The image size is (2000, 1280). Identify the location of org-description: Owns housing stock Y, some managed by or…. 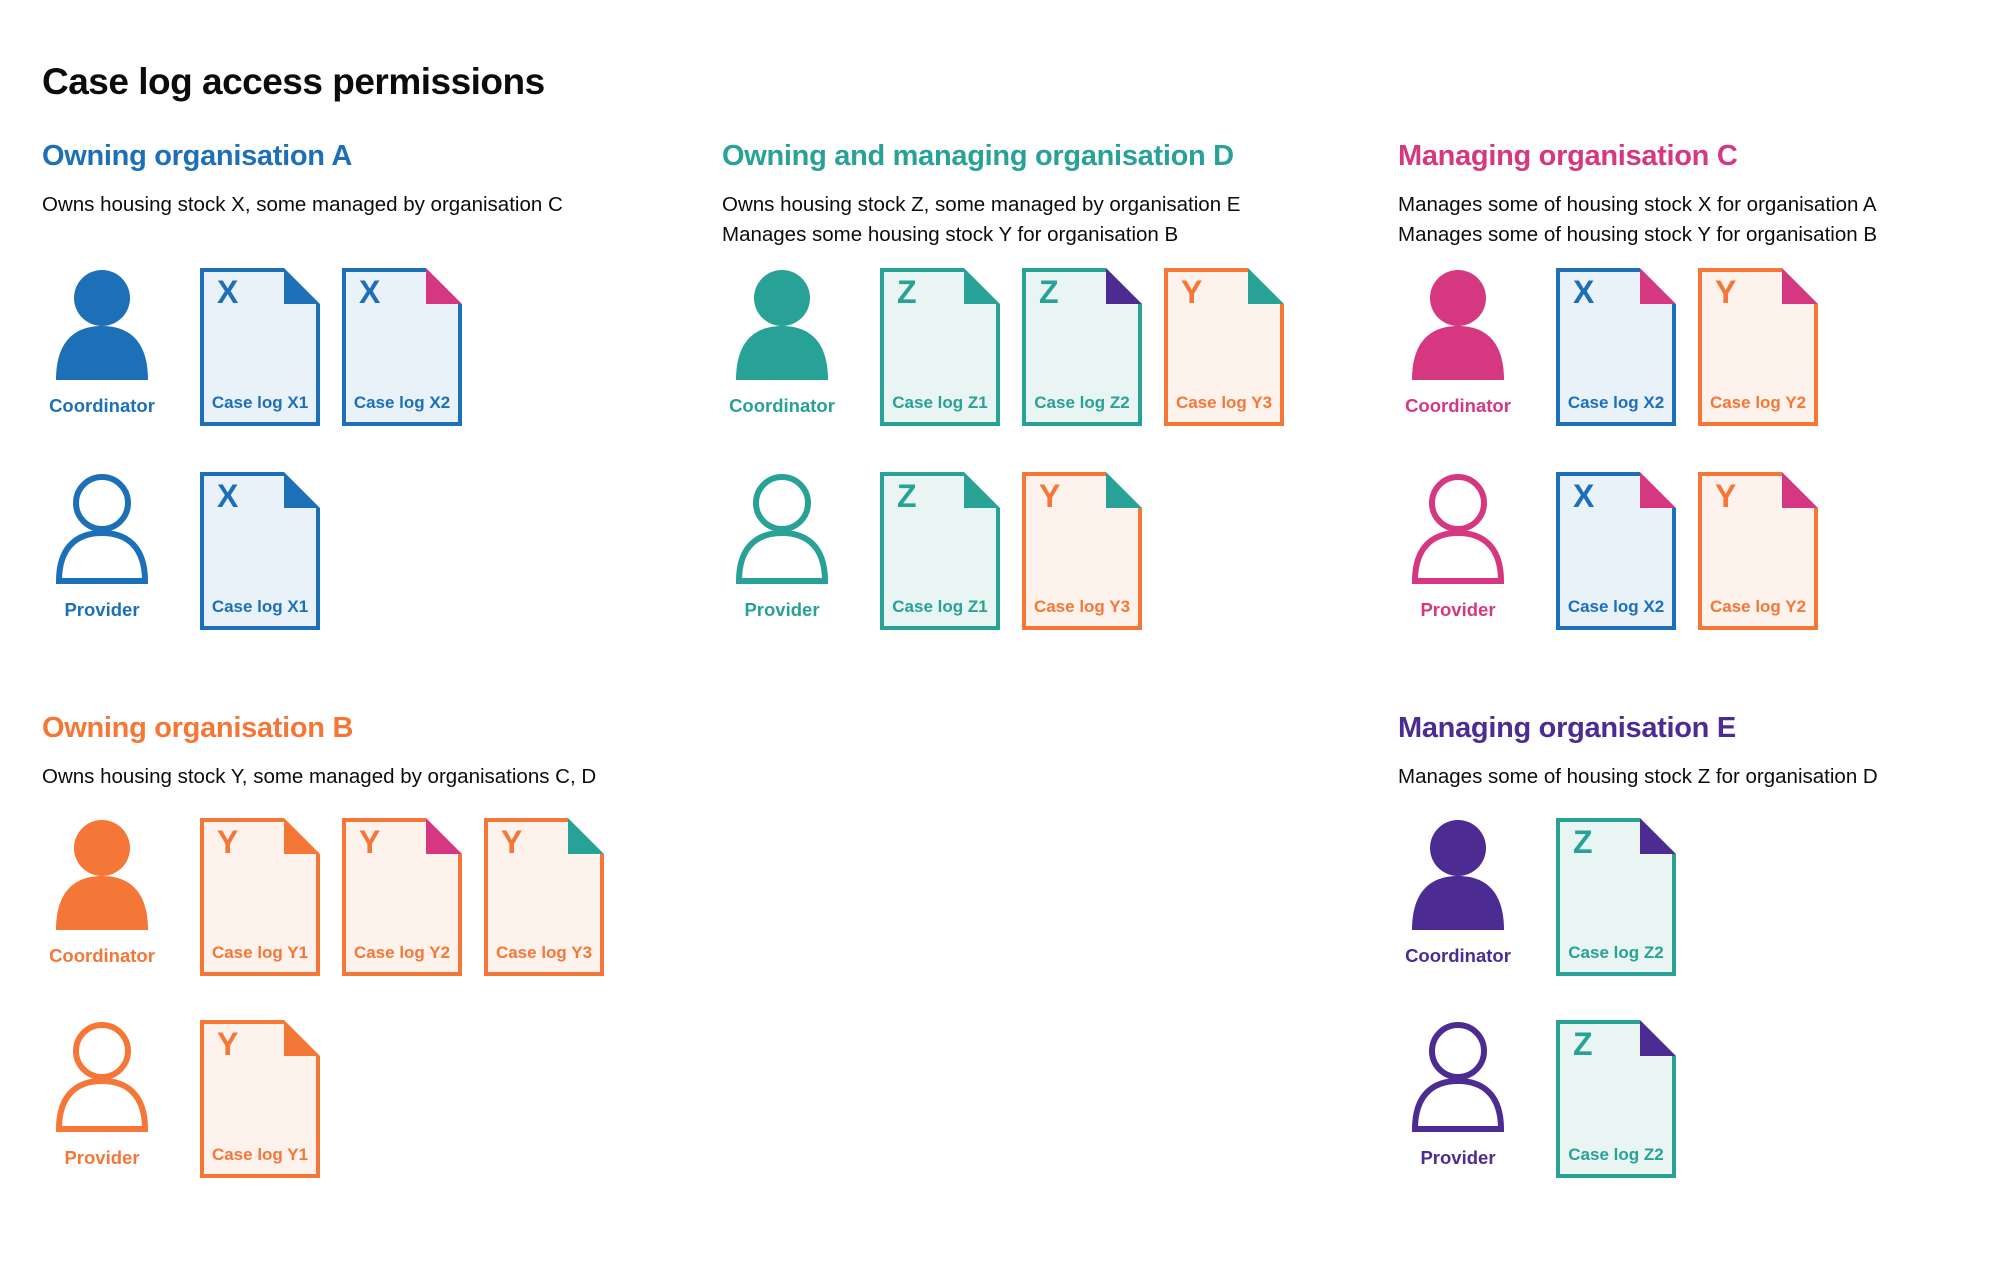
(319, 776).